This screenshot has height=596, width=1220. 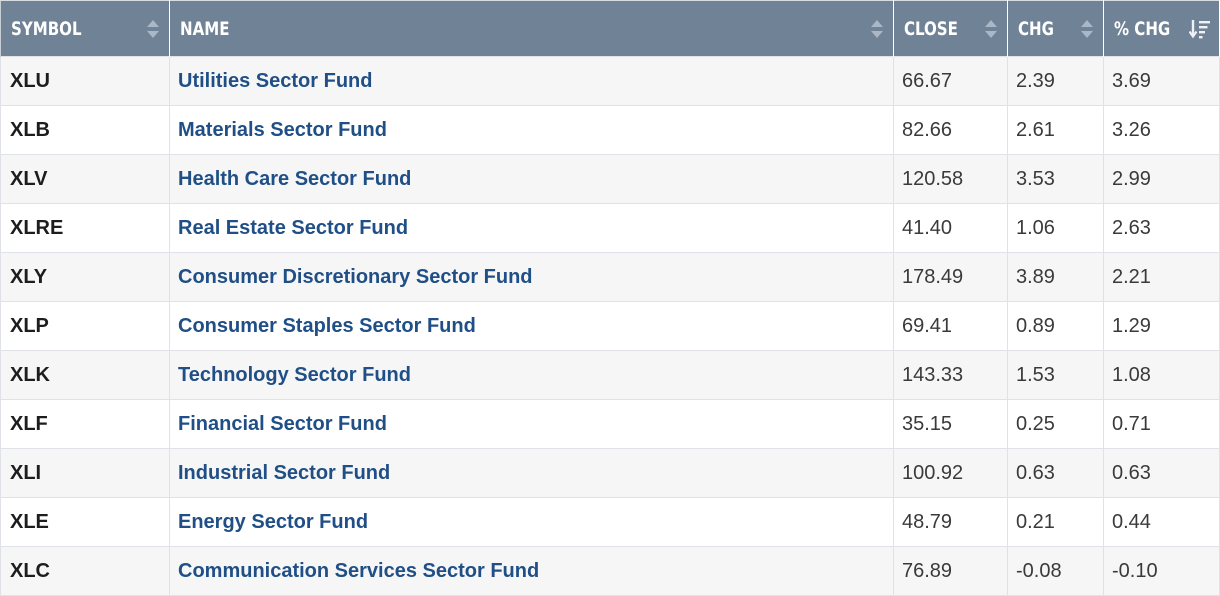 What do you see at coordinates (294, 374) in the screenshot?
I see `fund-name-link: Technology Sector Fund` at bounding box center [294, 374].